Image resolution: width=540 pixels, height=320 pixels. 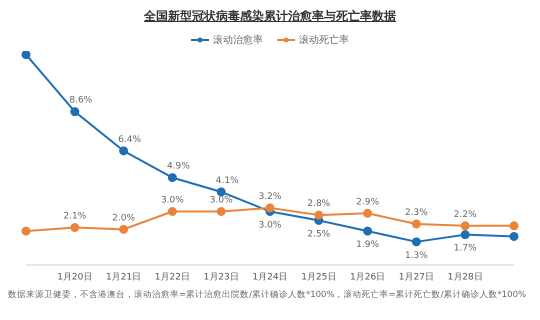 What do you see at coordinates (75, 217) in the screenshot?
I see `data-label: 2.1%` at bounding box center [75, 217].